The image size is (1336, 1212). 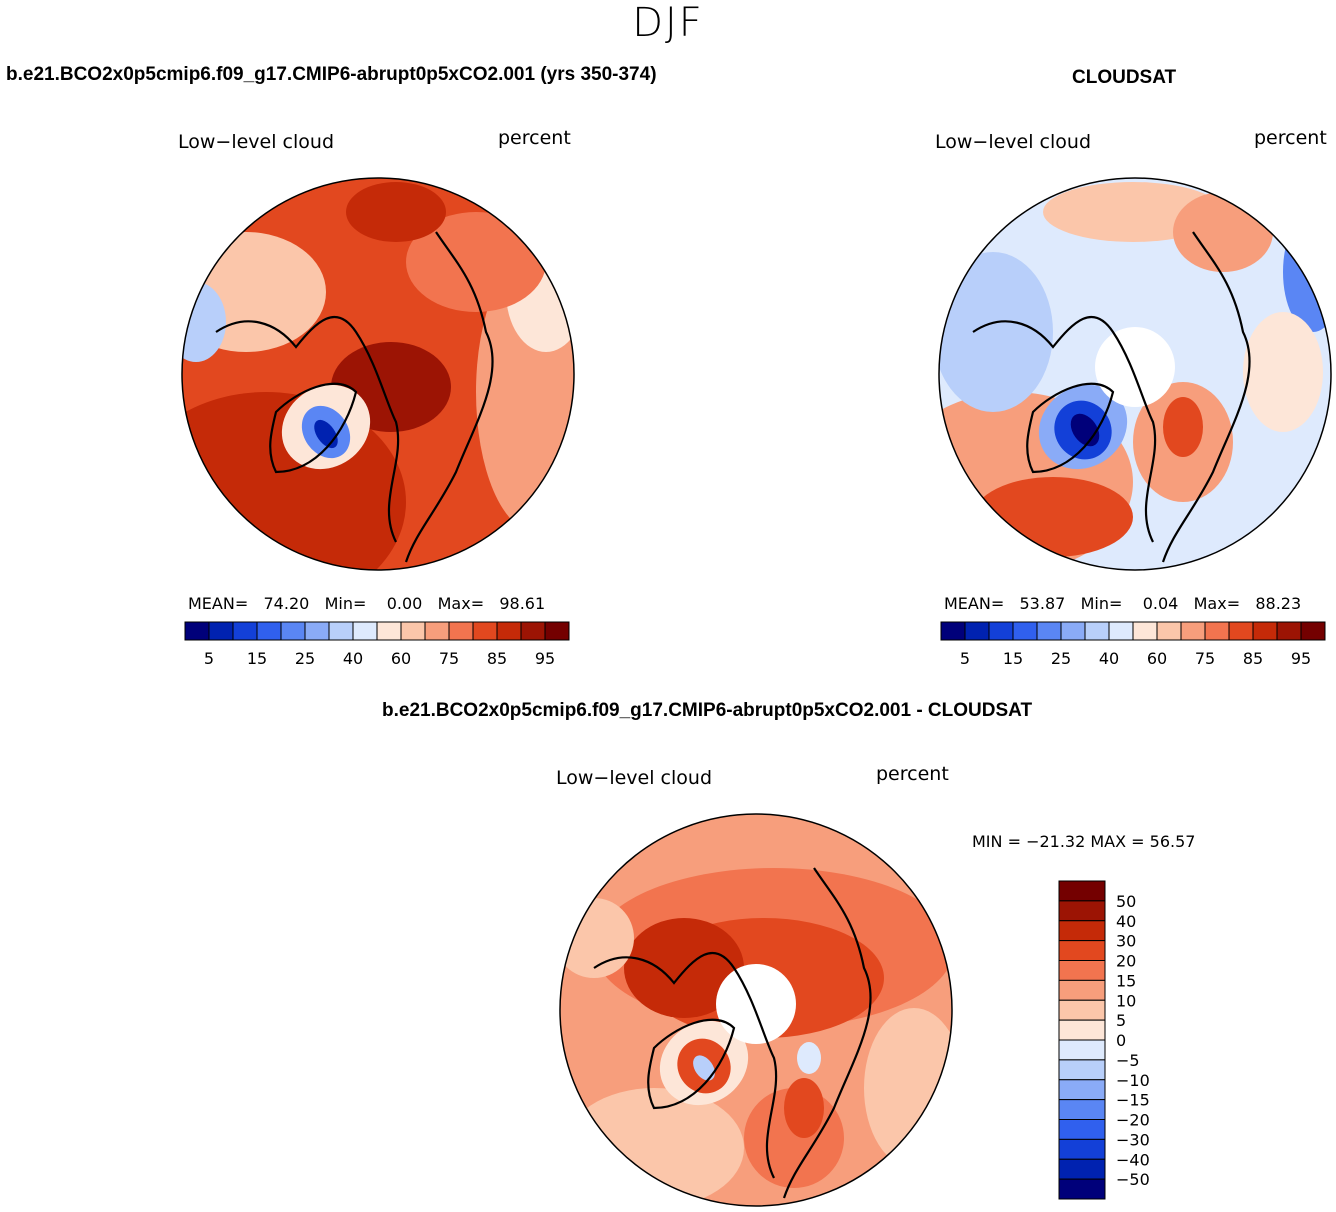 What do you see at coordinates (1013, 142) in the screenshot?
I see `panel2-variable: Low−level cloud` at bounding box center [1013, 142].